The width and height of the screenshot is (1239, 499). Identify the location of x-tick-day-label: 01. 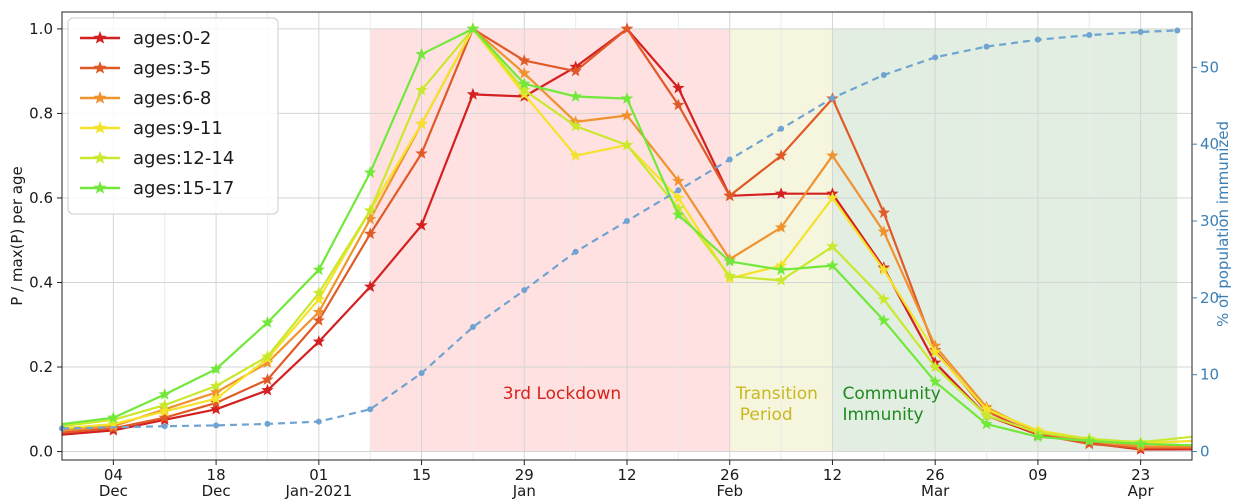
(318, 475).